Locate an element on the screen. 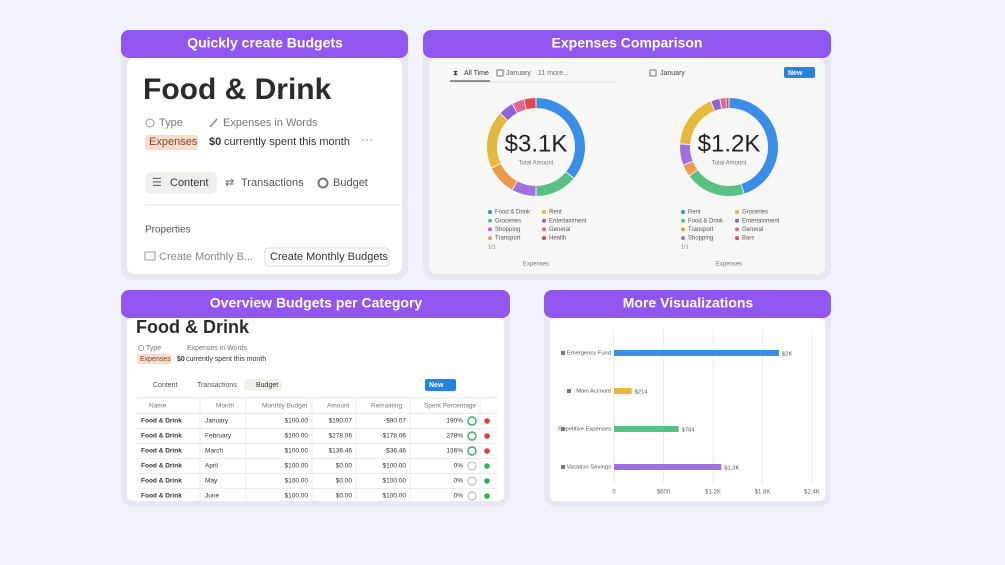 Image resolution: width=1005 pixels, height=565 pixels. button-bg is located at coordinates (327, 257).